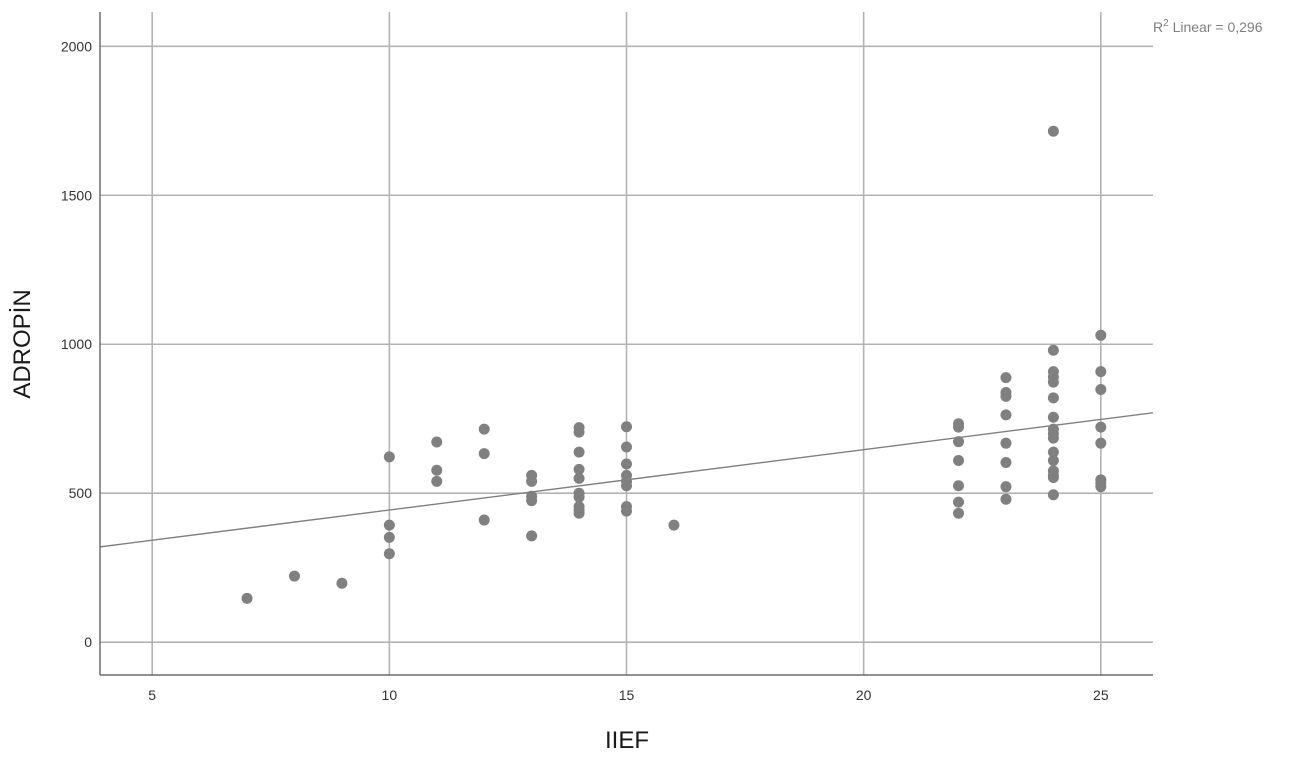  Describe the element at coordinates (1101, 695) in the screenshot. I see `x-tick-label: 25` at that location.